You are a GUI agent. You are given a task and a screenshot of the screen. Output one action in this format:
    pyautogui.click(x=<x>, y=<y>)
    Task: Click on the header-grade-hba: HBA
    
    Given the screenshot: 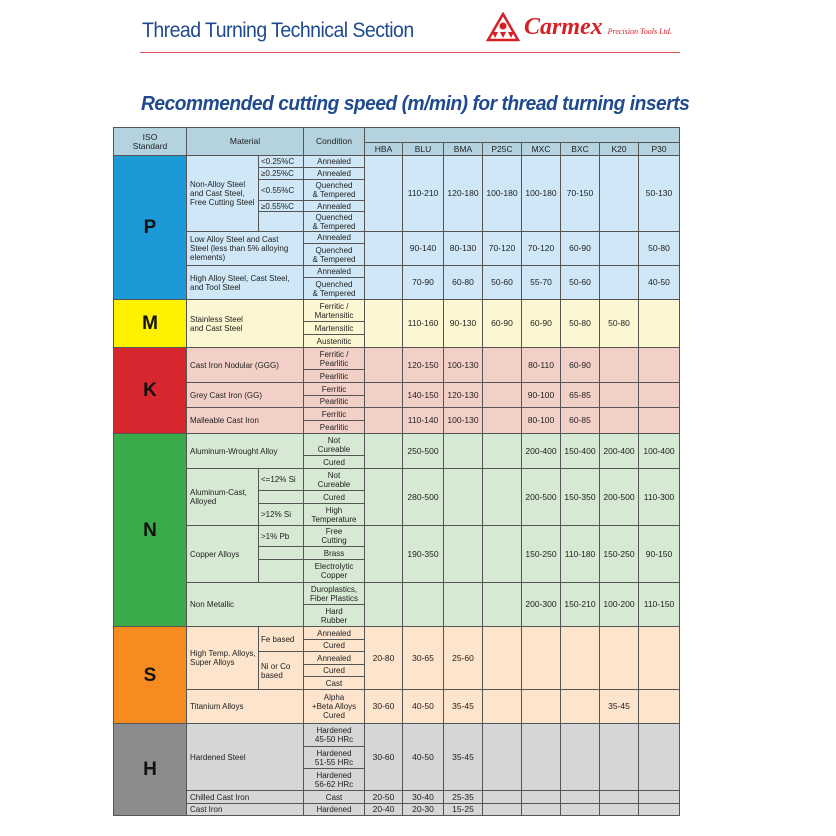 What is the action you would take?
    pyautogui.click(x=384, y=149)
    